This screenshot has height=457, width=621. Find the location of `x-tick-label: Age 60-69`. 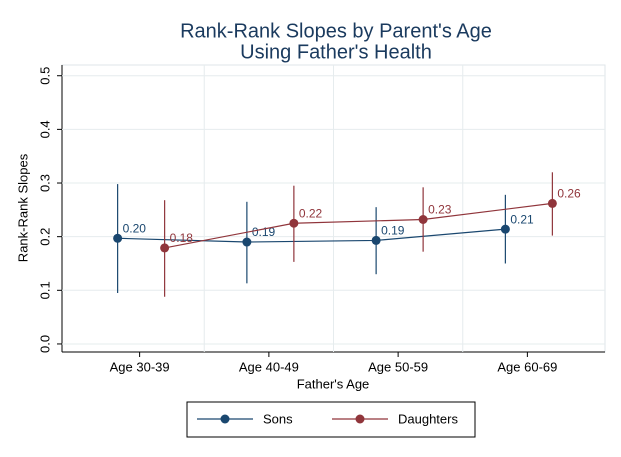

x-tick-label: Age 60-69 is located at coordinates (527, 366).